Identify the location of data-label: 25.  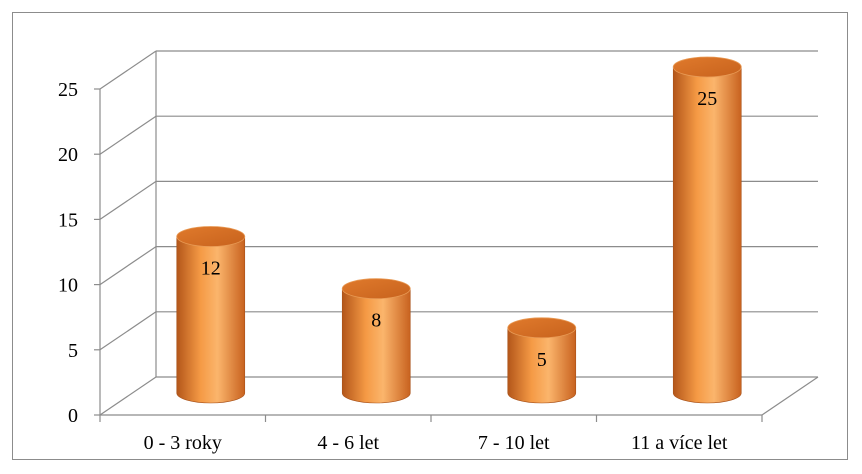
(707, 99).